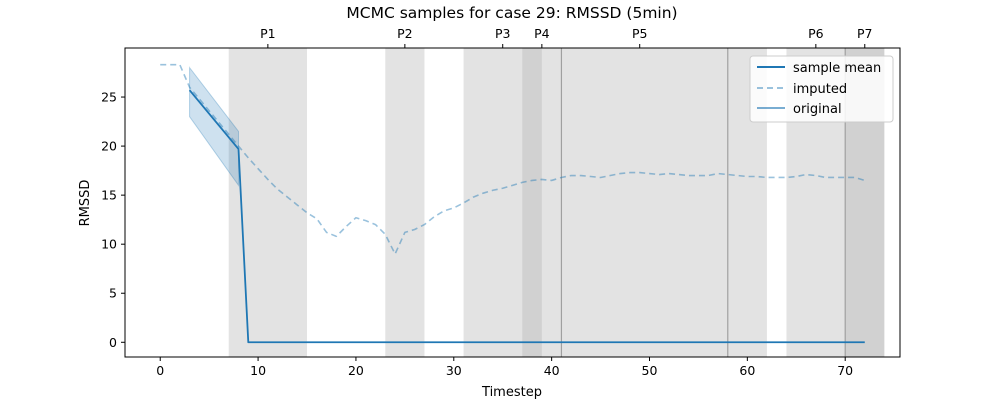 Image resolution: width=1000 pixels, height=400 pixels. I want to click on phase-label-p7: P7, so click(865, 33).